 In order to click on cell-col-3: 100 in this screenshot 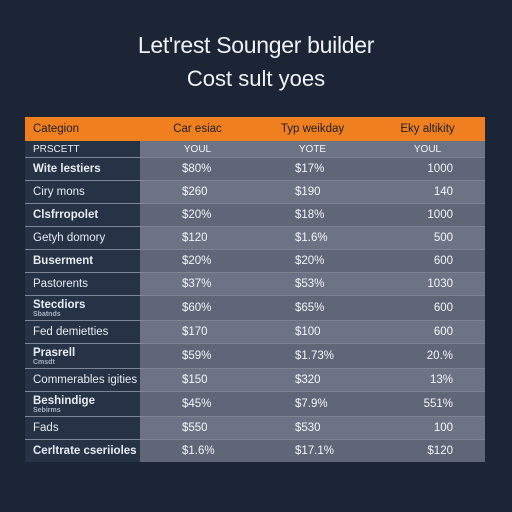, I will do `click(427, 428)`.